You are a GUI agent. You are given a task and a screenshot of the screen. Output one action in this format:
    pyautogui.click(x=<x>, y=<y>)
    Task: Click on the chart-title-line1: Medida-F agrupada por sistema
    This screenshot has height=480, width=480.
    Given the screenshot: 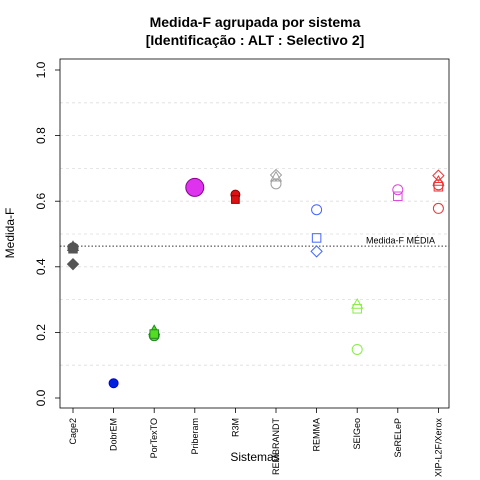 What is the action you would take?
    pyautogui.click(x=255, y=22)
    